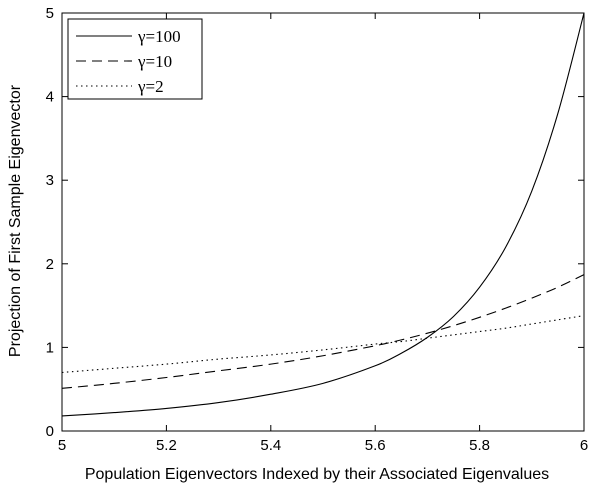  I want to click on legend-box, so click(135, 59).